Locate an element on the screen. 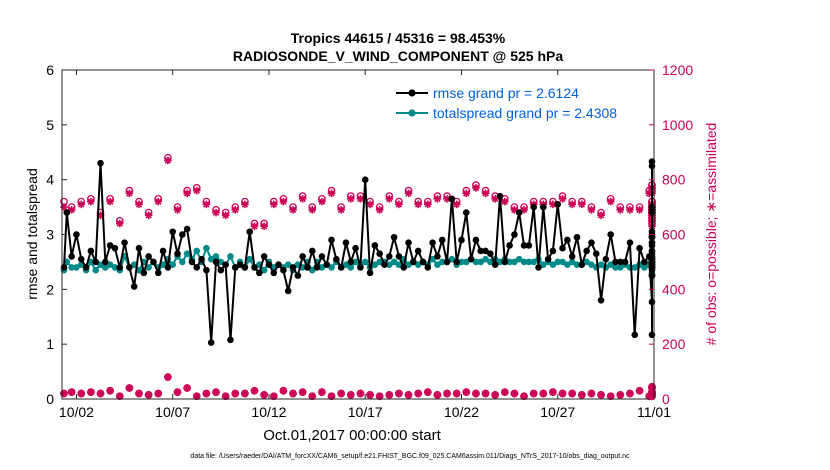  y-tick-label-left: 1 is located at coordinates (50, 344).